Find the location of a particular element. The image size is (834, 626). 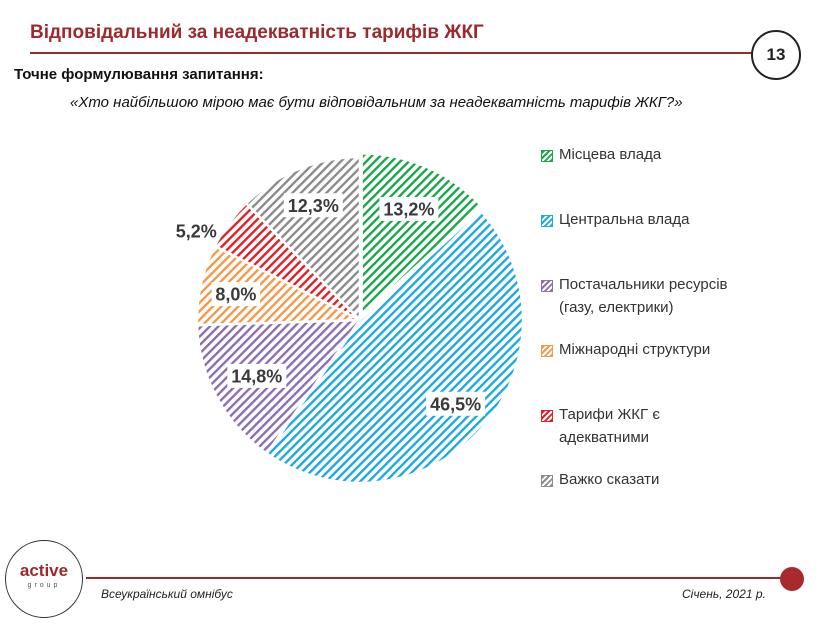

data-label-важко-сказати: 12,3% is located at coordinates (313, 205).